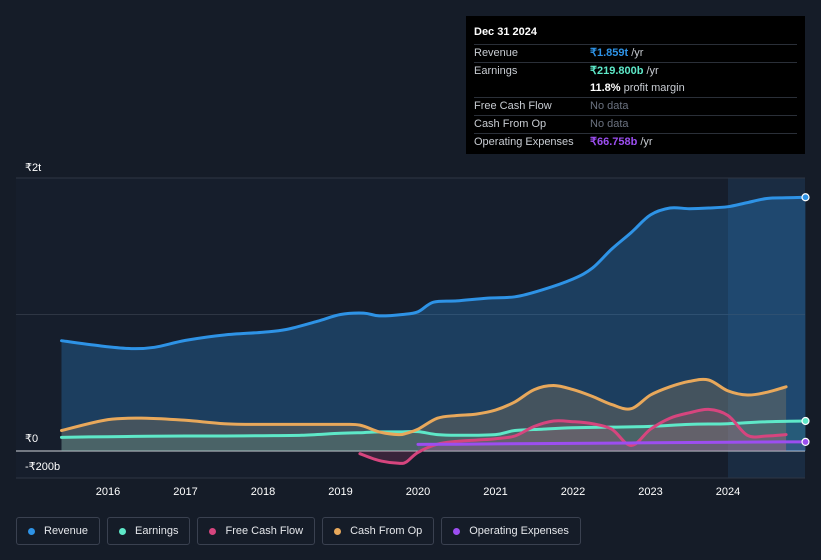 This screenshot has height=560, width=821. What do you see at coordinates (108, 492) in the screenshot?
I see `x-tick-label: 2016` at bounding box center [108, 492].